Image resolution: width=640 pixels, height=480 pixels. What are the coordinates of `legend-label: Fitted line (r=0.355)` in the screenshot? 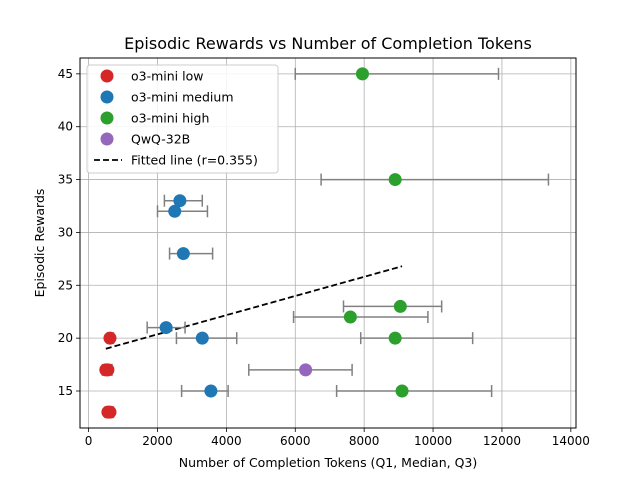 It's located at (194, 160).